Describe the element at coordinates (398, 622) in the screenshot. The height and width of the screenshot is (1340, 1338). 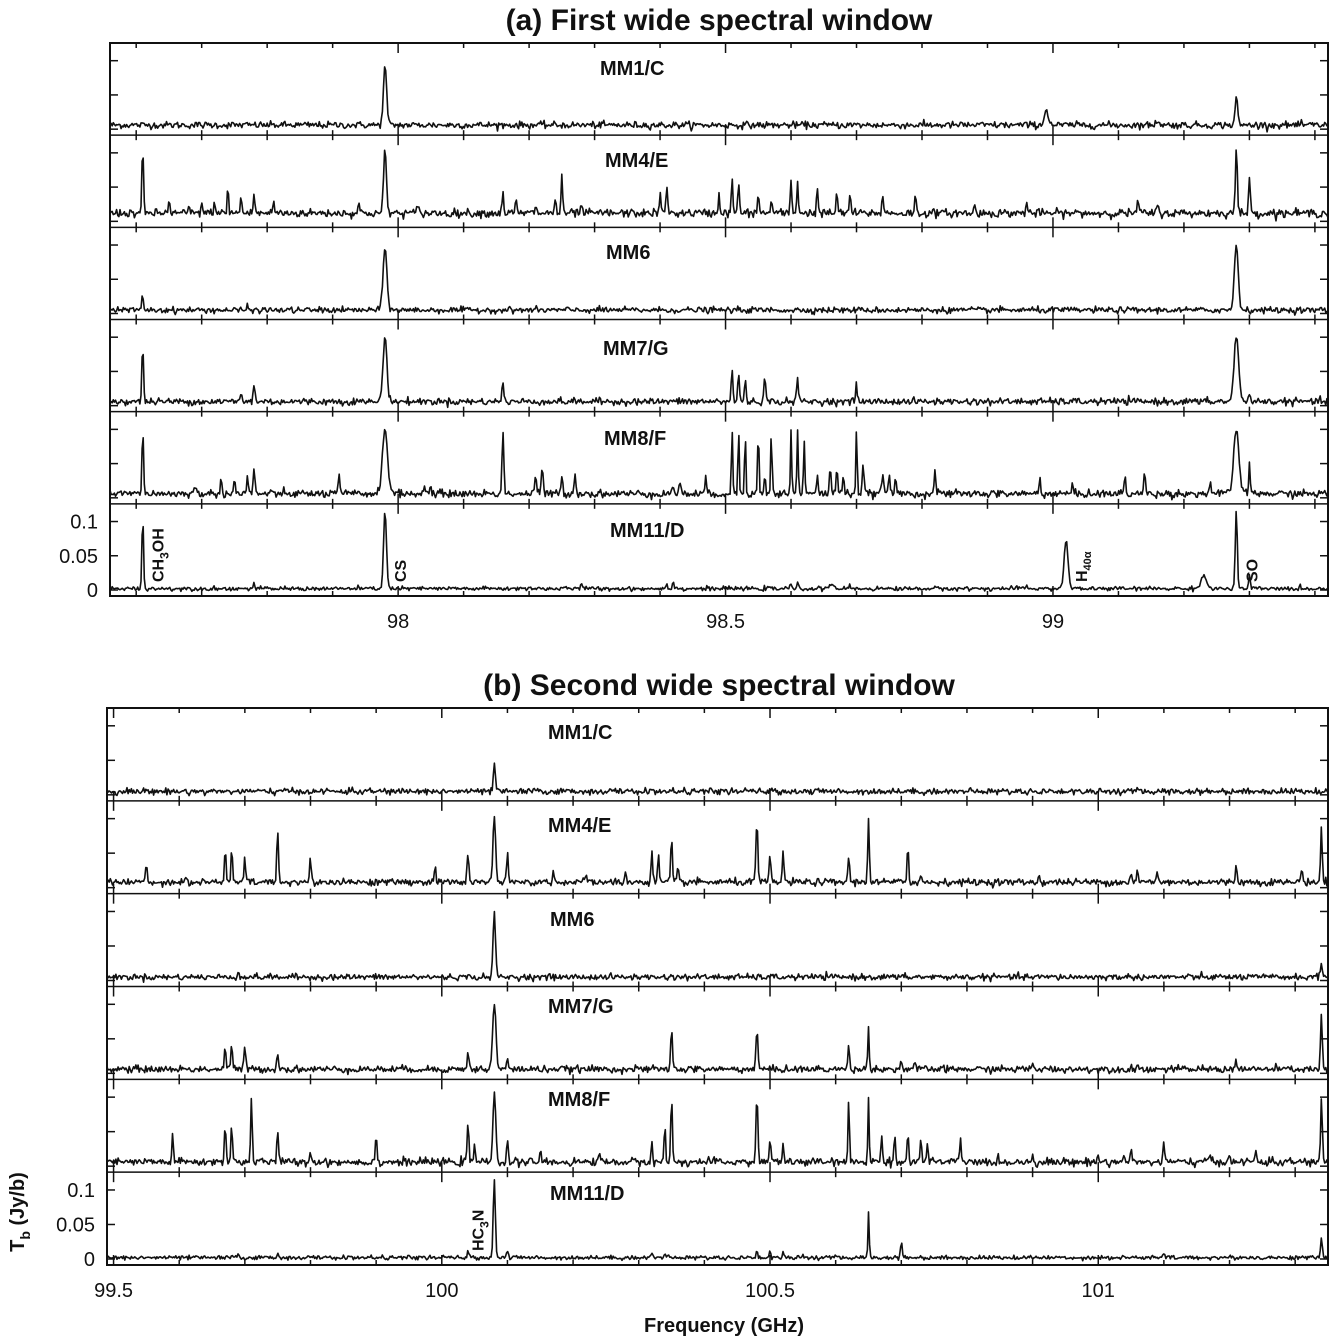
I see `x-tick-label: 98` at that location.